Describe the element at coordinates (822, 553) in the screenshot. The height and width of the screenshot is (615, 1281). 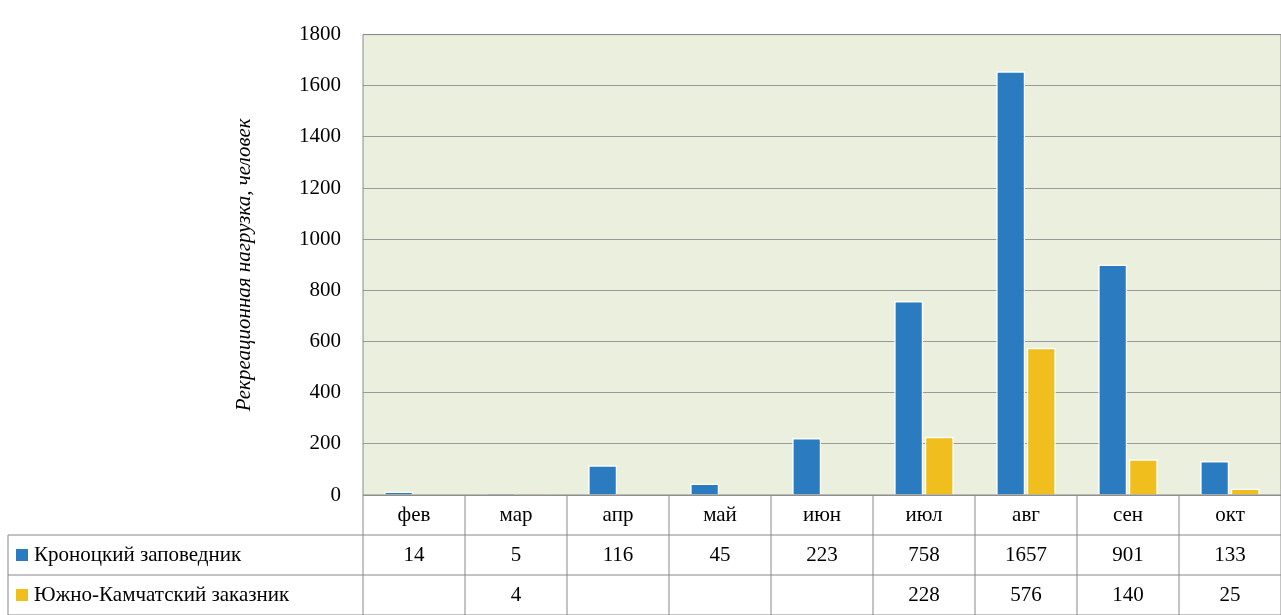
I see `data-label: 223` at that location.